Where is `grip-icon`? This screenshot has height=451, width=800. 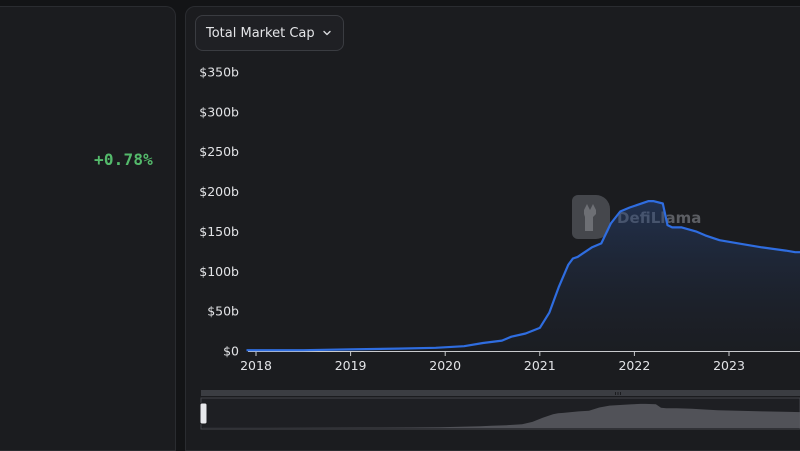 grip-icon is located at coordinates (618, 393).